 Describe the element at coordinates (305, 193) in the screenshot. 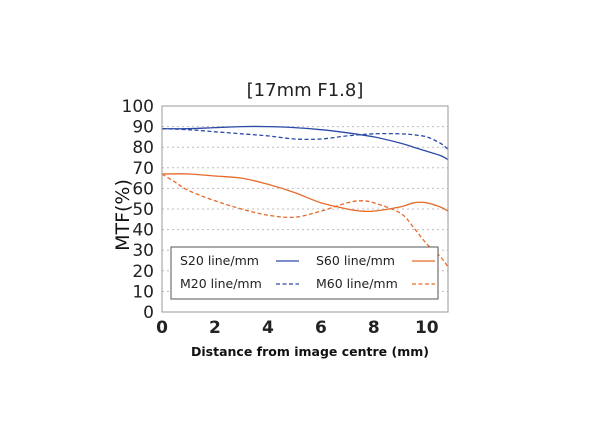

I see `series-line-s60` at that location.